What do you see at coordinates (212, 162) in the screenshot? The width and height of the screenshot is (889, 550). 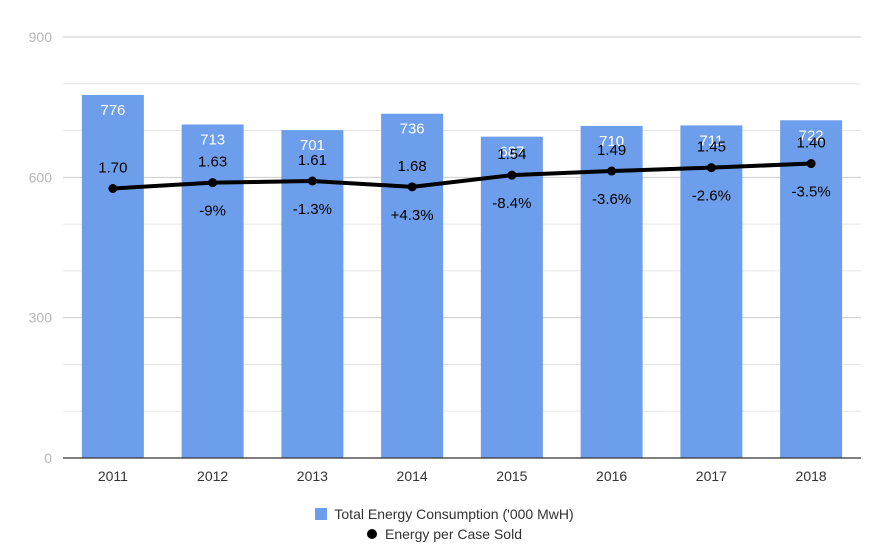 I see `line-value-label: 1.63` at bounding box center [212, 162].